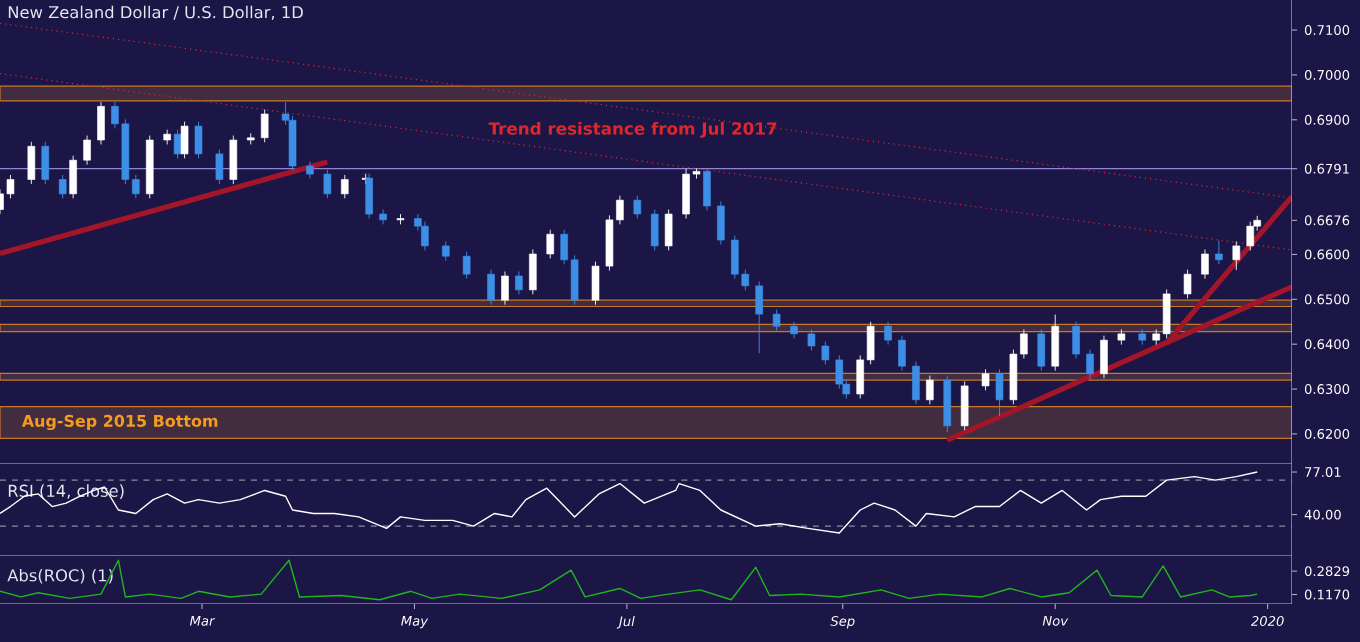 This screenshot has width=1360, height=642. I want to click on chart-title: New Zealand Dollar / U.S. Dollar, 1D, so click(155, 13).